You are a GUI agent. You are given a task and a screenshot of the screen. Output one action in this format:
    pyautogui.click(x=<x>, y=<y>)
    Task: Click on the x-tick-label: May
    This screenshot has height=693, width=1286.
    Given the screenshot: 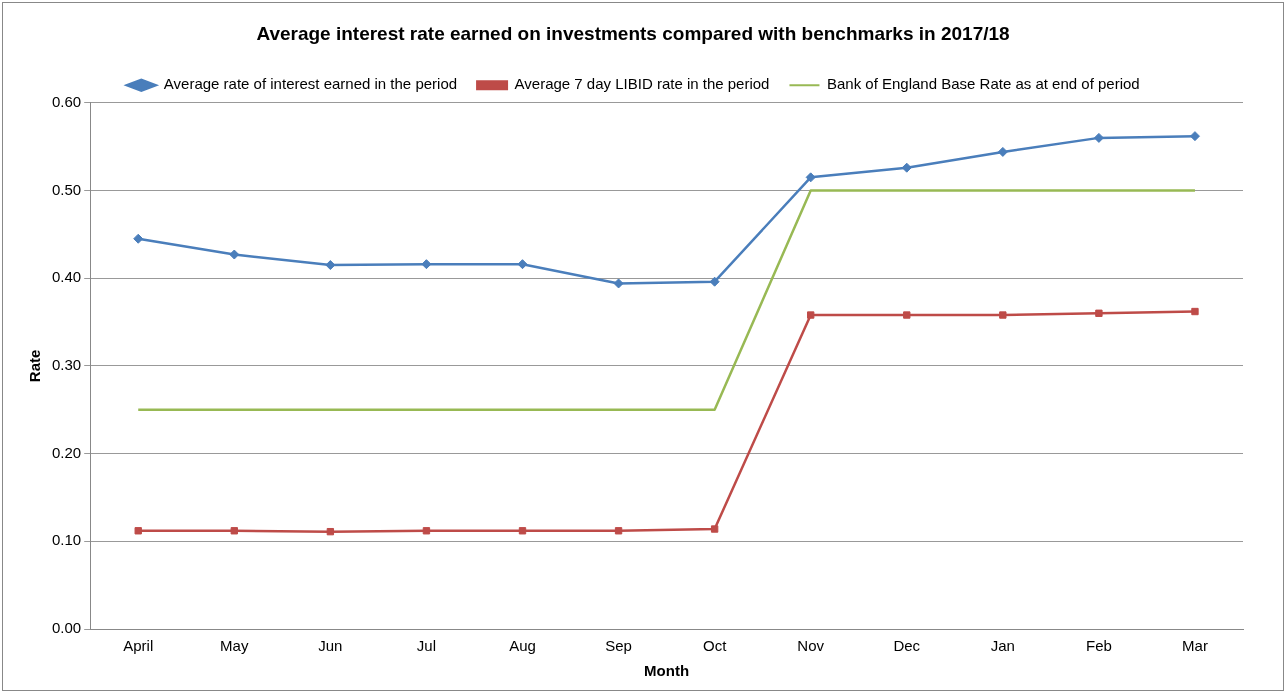 What is the action you would take?
    pyautogui.click(x=234, y=646)
    